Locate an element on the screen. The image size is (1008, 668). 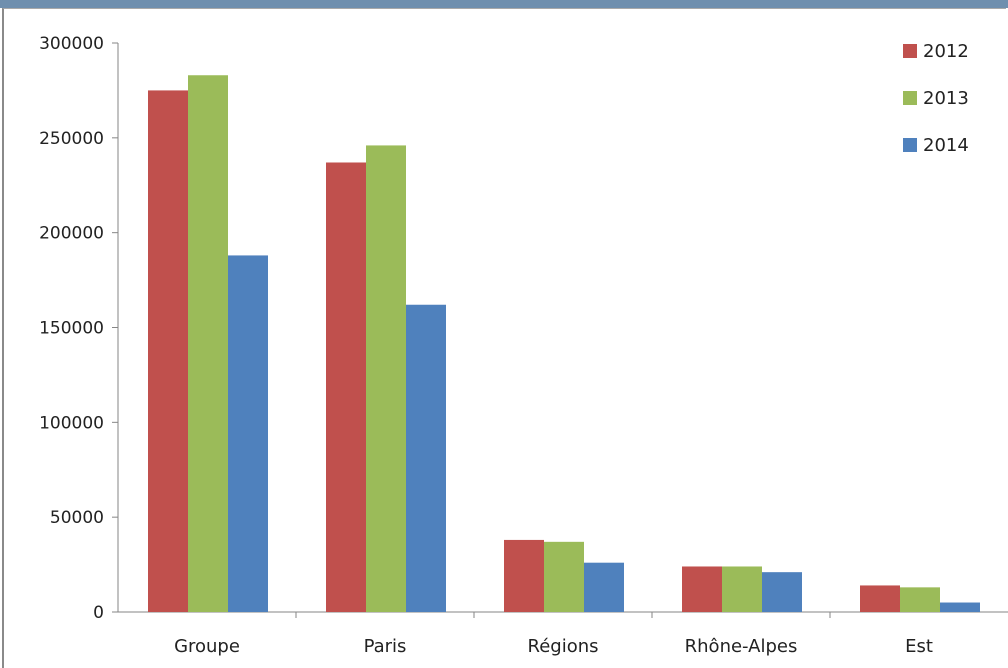
y-tick-label: 0 is located at coordinates (98, 613).